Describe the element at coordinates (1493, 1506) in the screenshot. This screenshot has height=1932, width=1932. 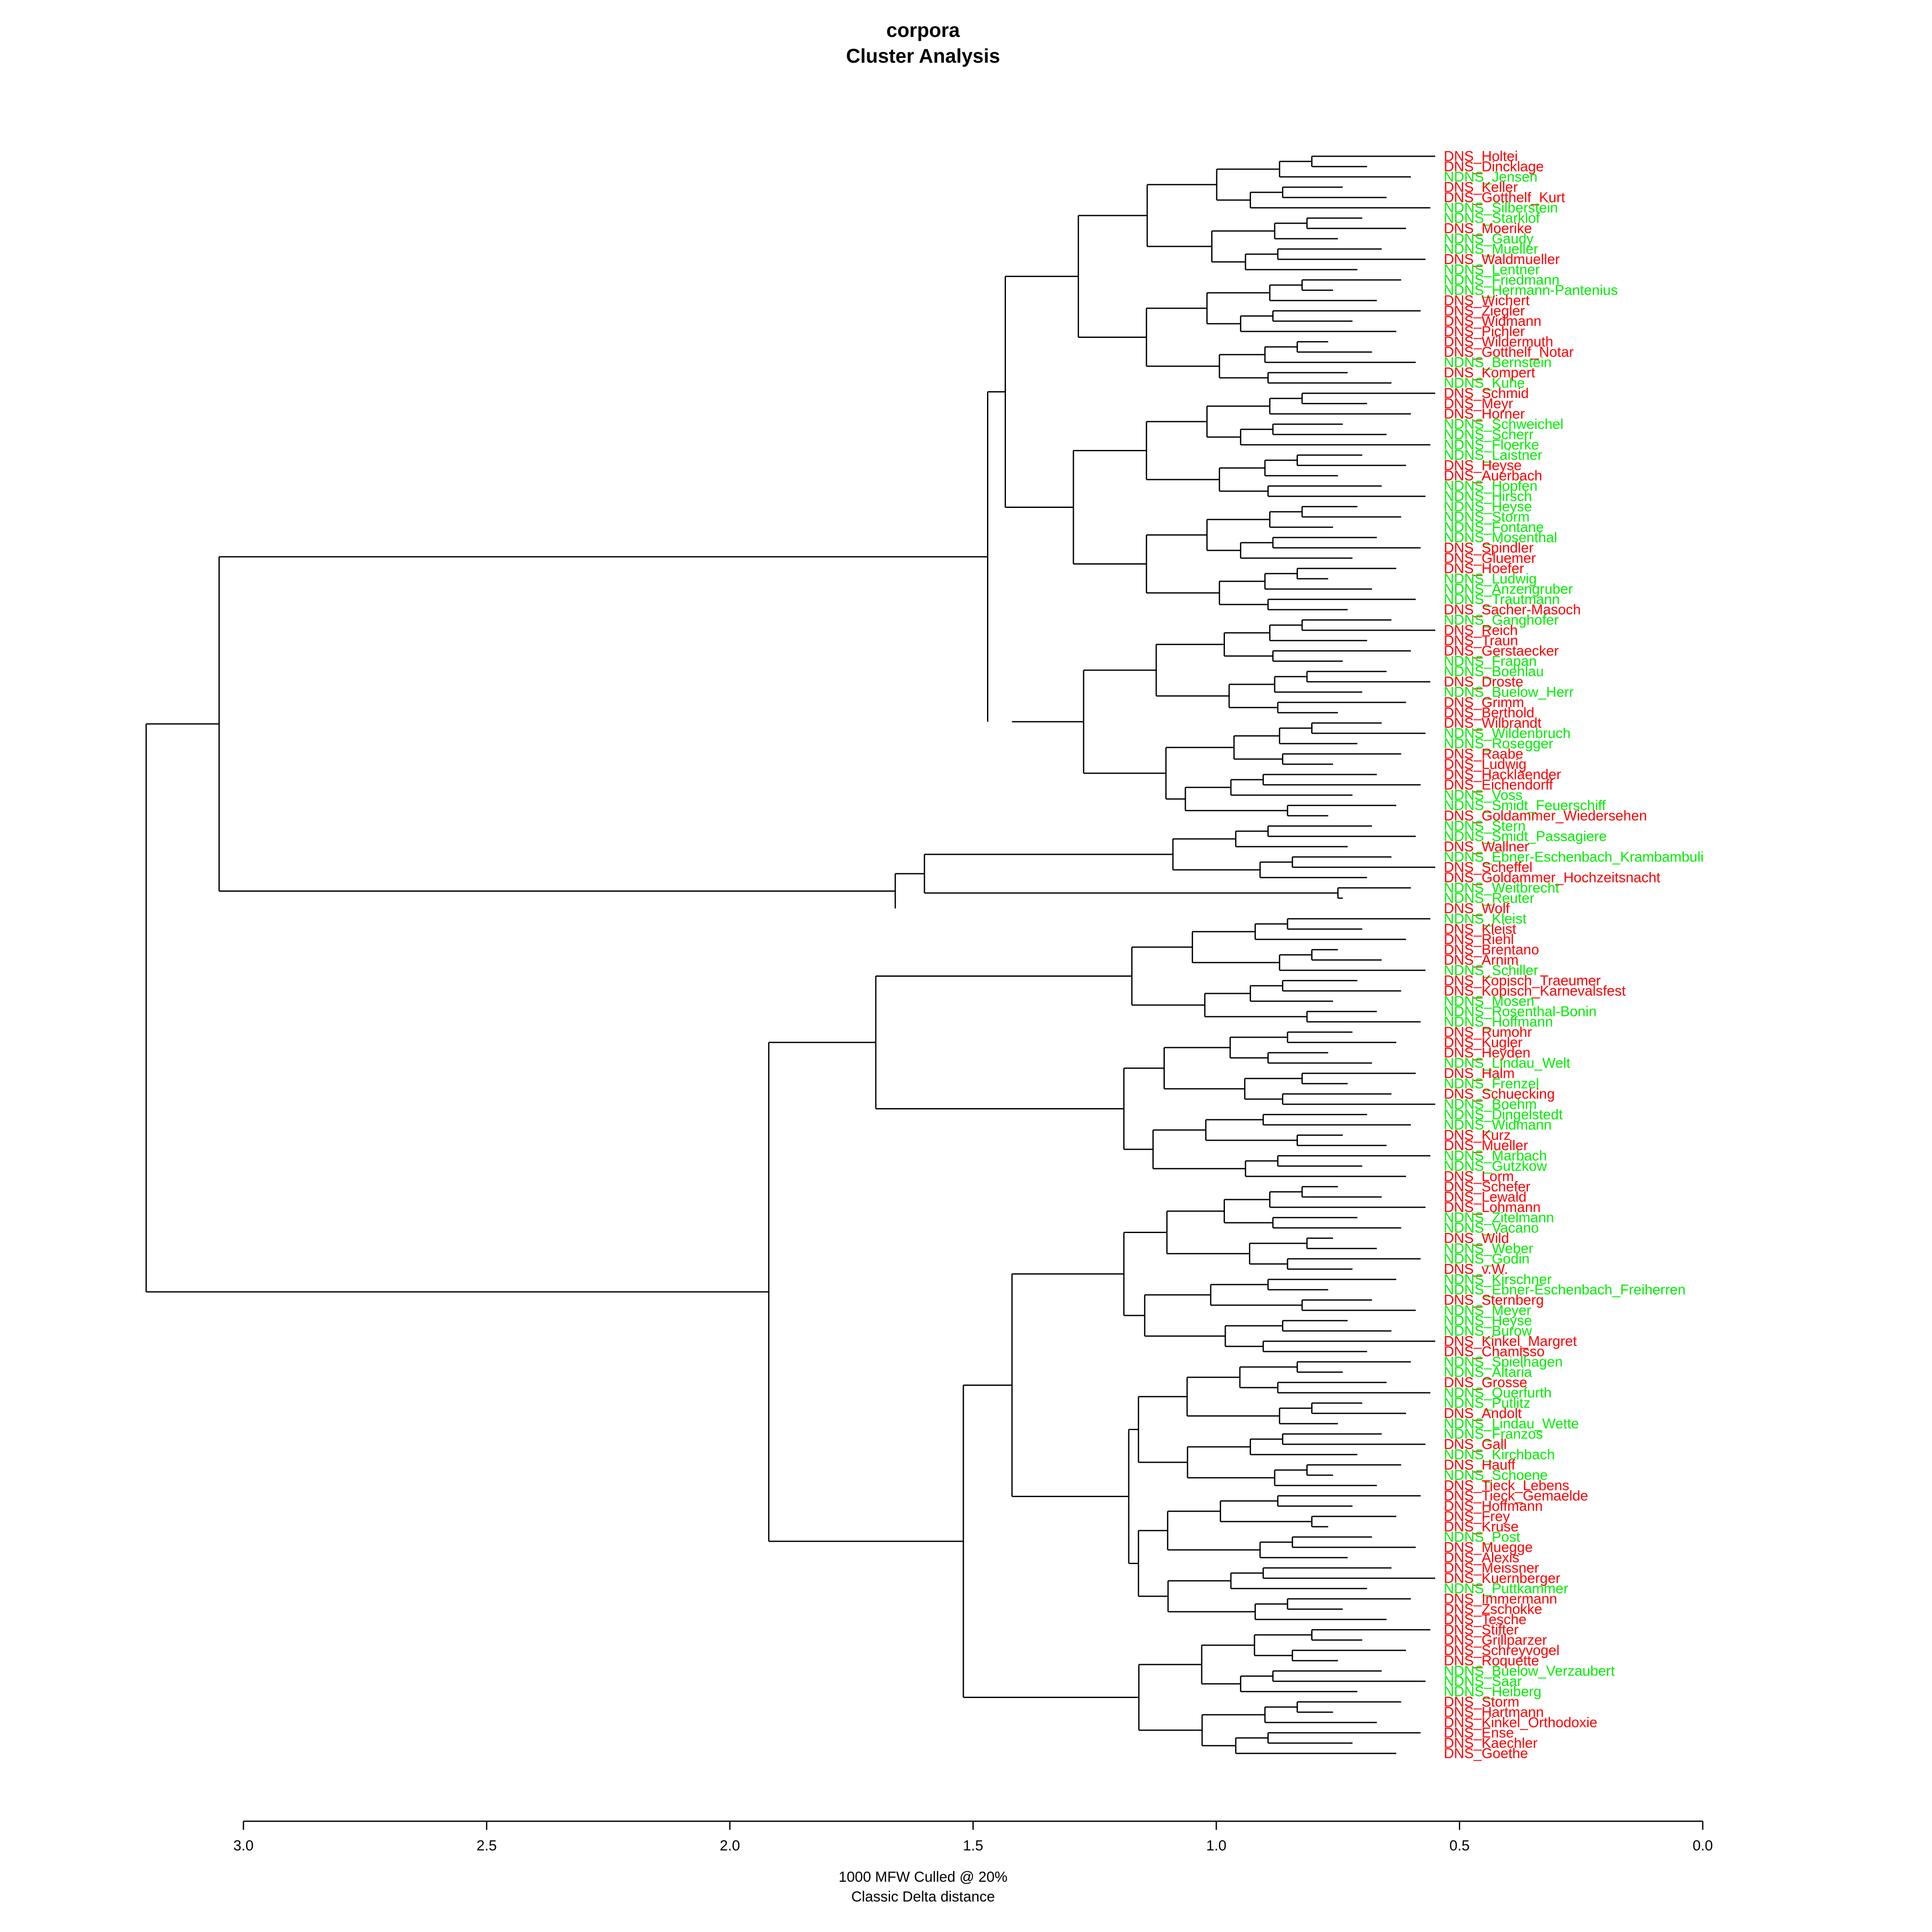
I see `leaf-label: DNS_Hoffmann` at that location.